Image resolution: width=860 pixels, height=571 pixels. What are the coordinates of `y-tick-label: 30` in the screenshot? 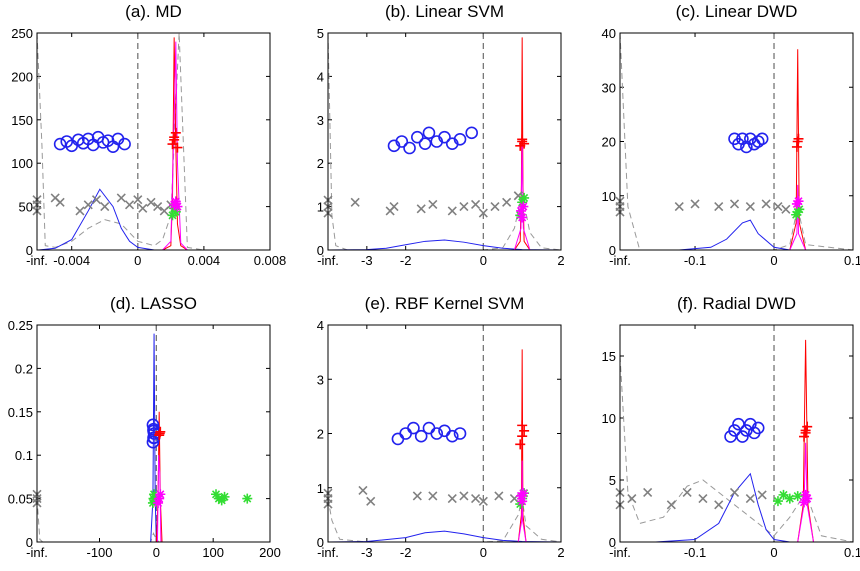 It's located at (609, 87).